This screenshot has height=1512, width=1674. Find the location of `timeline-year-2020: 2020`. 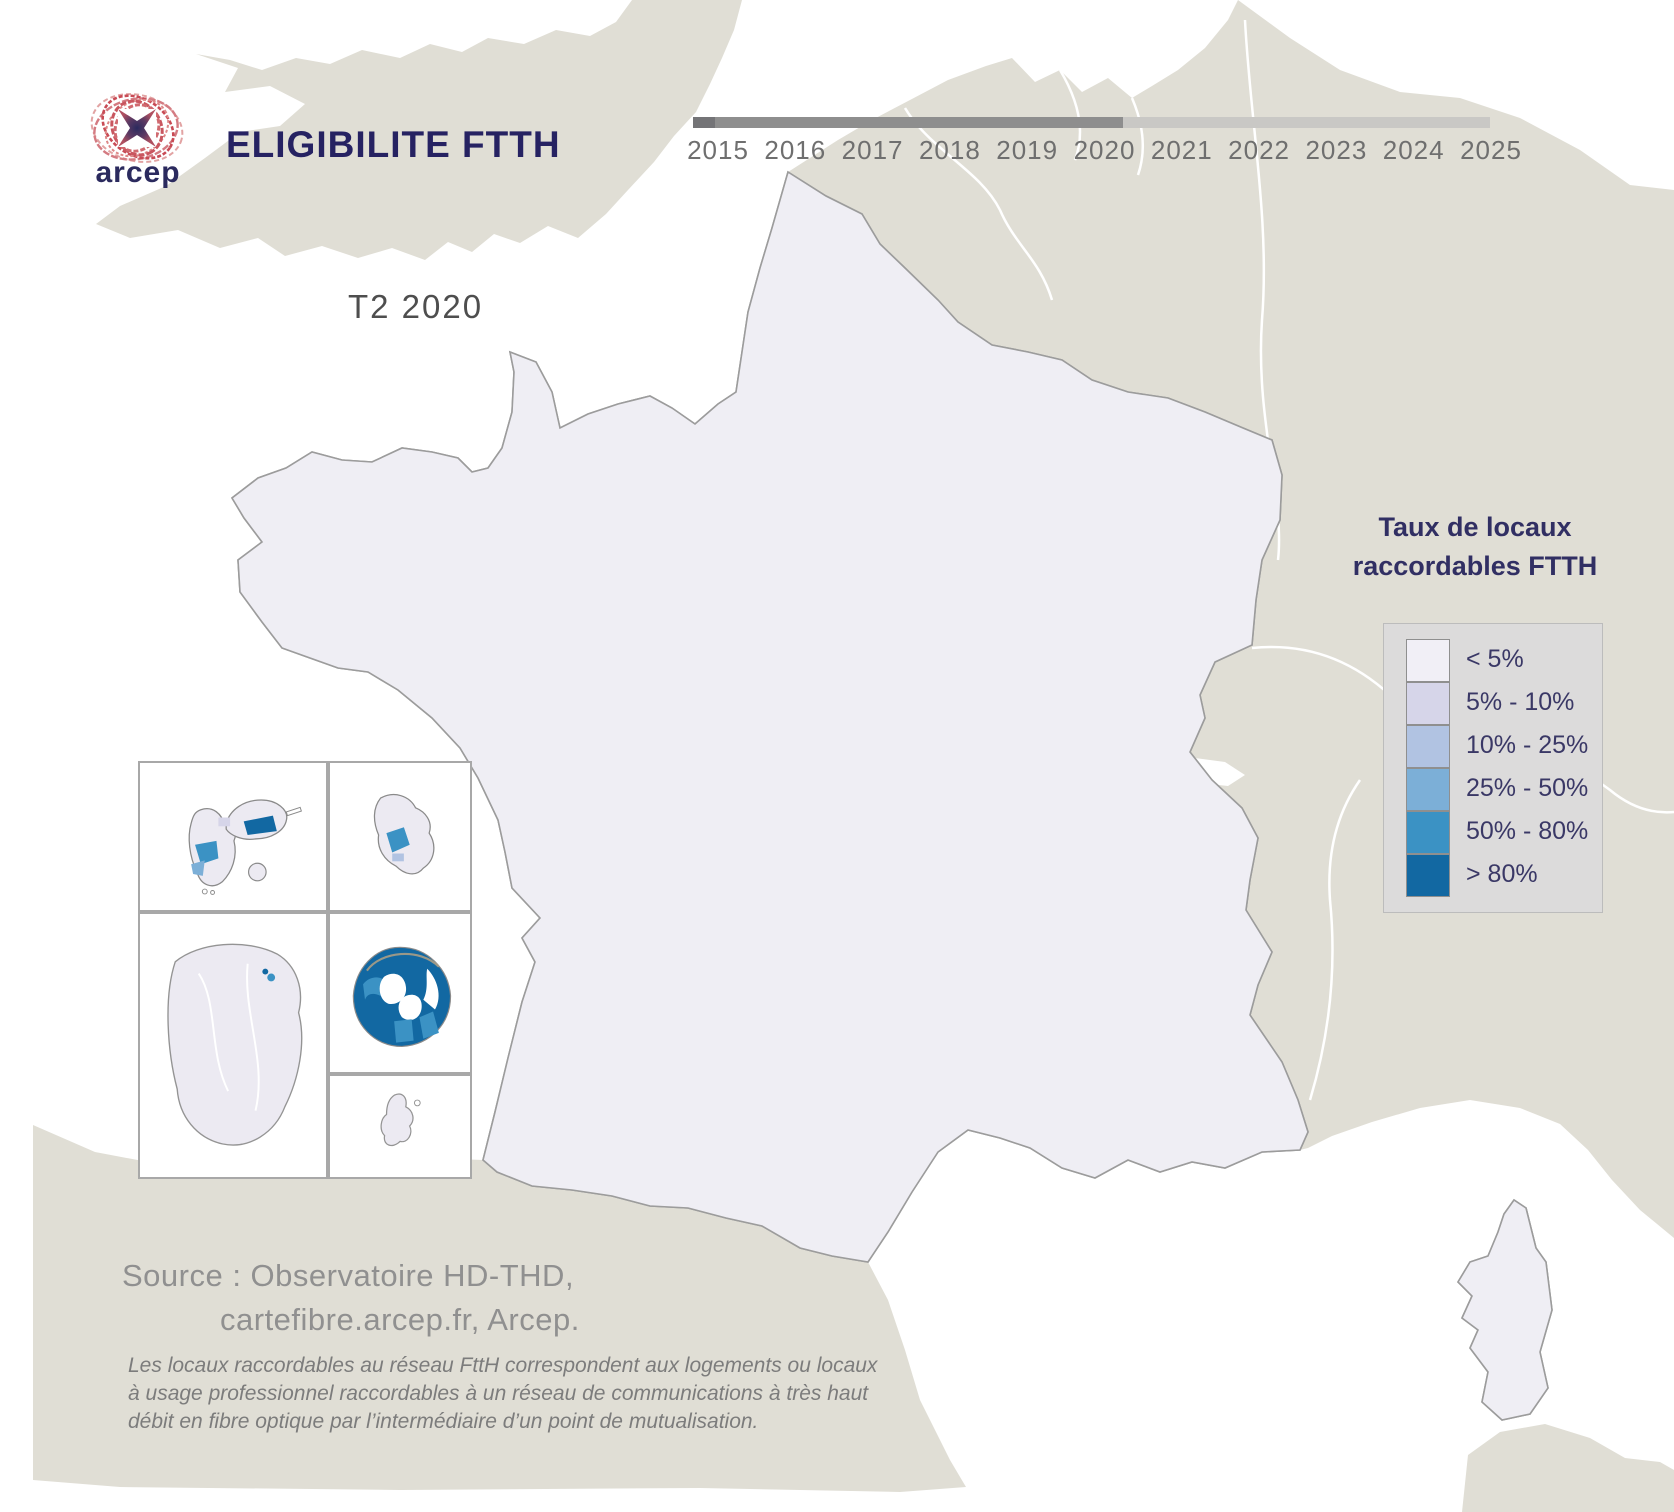

timeline-year-2020: 2020 is located at coordinates (1104, 150).